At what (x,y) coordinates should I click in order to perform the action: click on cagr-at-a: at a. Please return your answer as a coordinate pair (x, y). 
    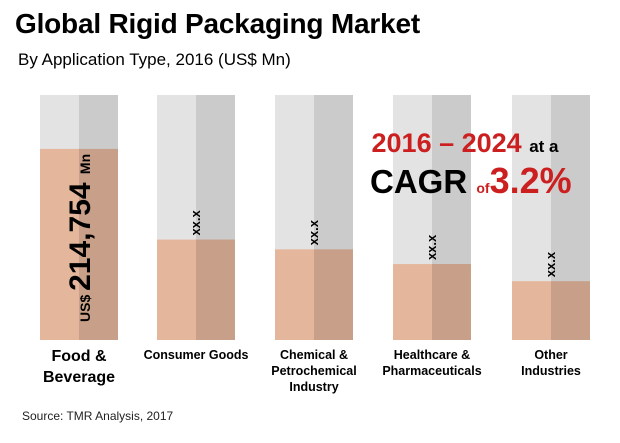
    Looking at the image, I should click on (544, 146).